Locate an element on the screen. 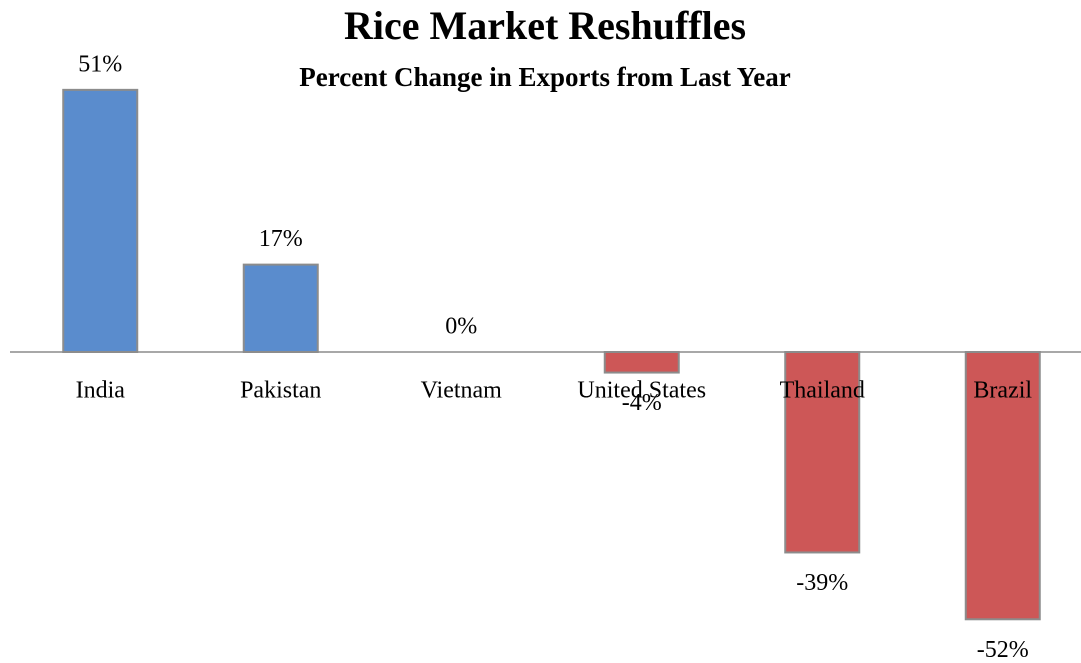 The height and width of the screenshot is (663, 1081). x-tick-label: Brazil is located at coordinates (1002, 391).